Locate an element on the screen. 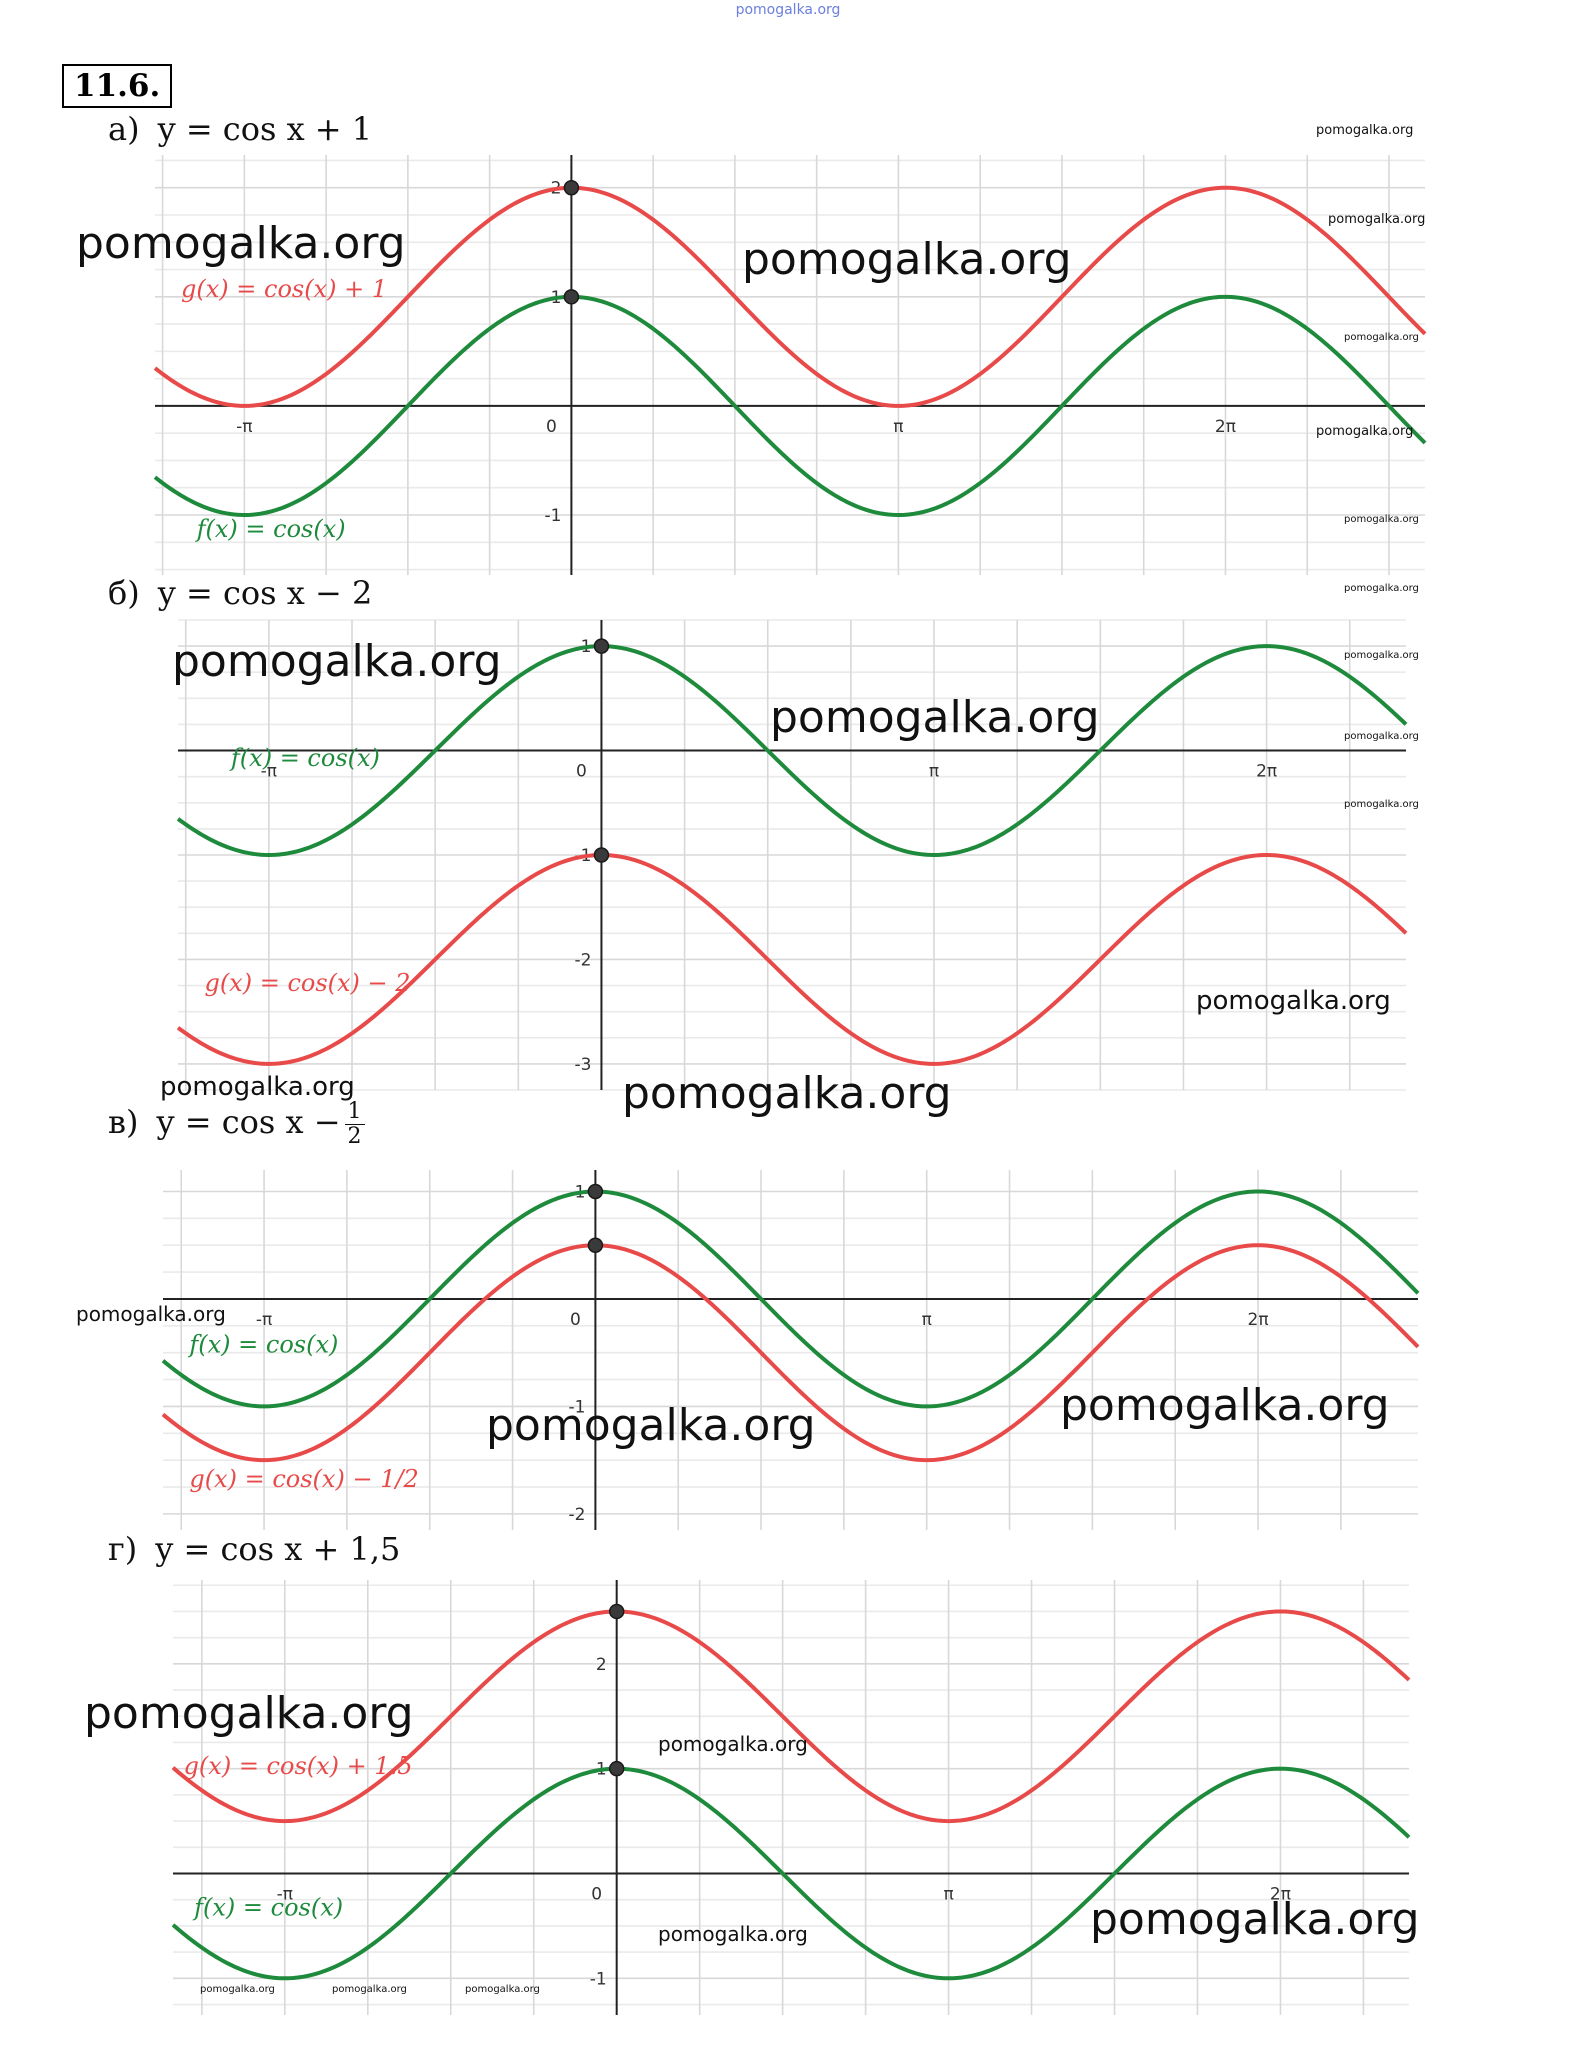 This screenshot has height=2066, width=1576. part-c-label: в) y = cos x −1 2 is located at coordinates (236, 1124).